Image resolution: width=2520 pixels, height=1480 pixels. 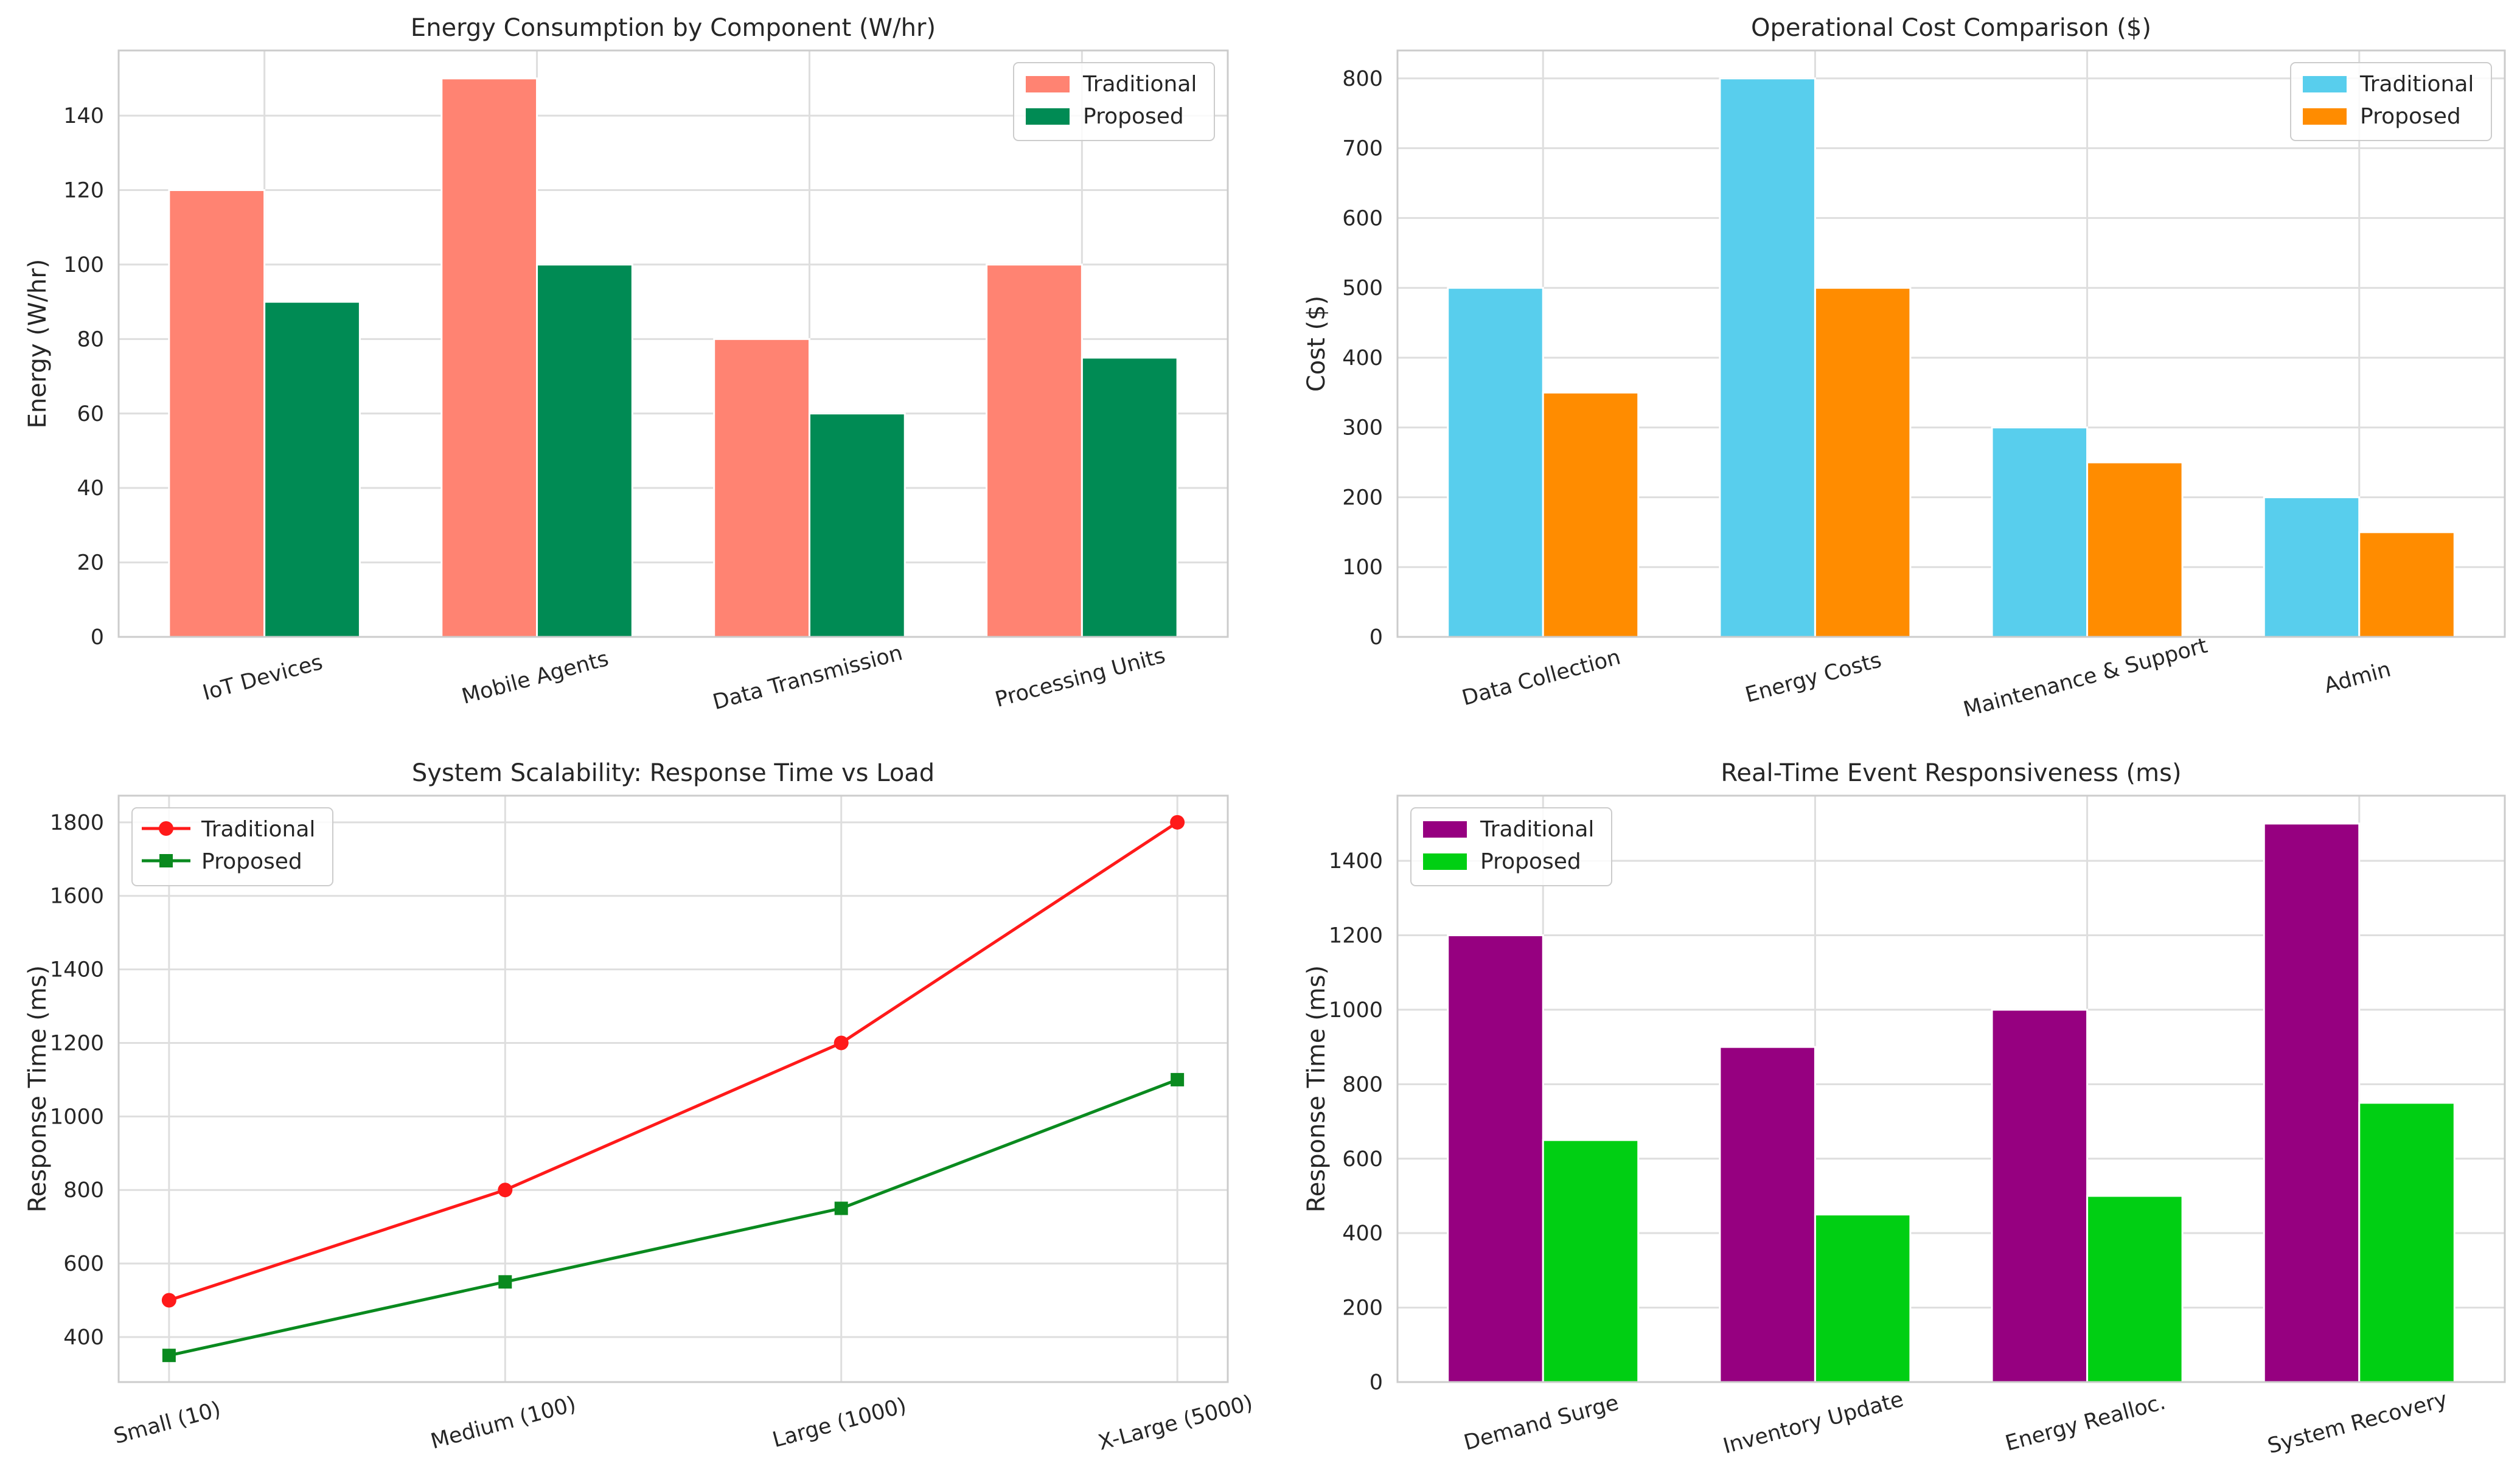 I want to click on bar-traditional-mobile-agents, so click(x=489, y=357).